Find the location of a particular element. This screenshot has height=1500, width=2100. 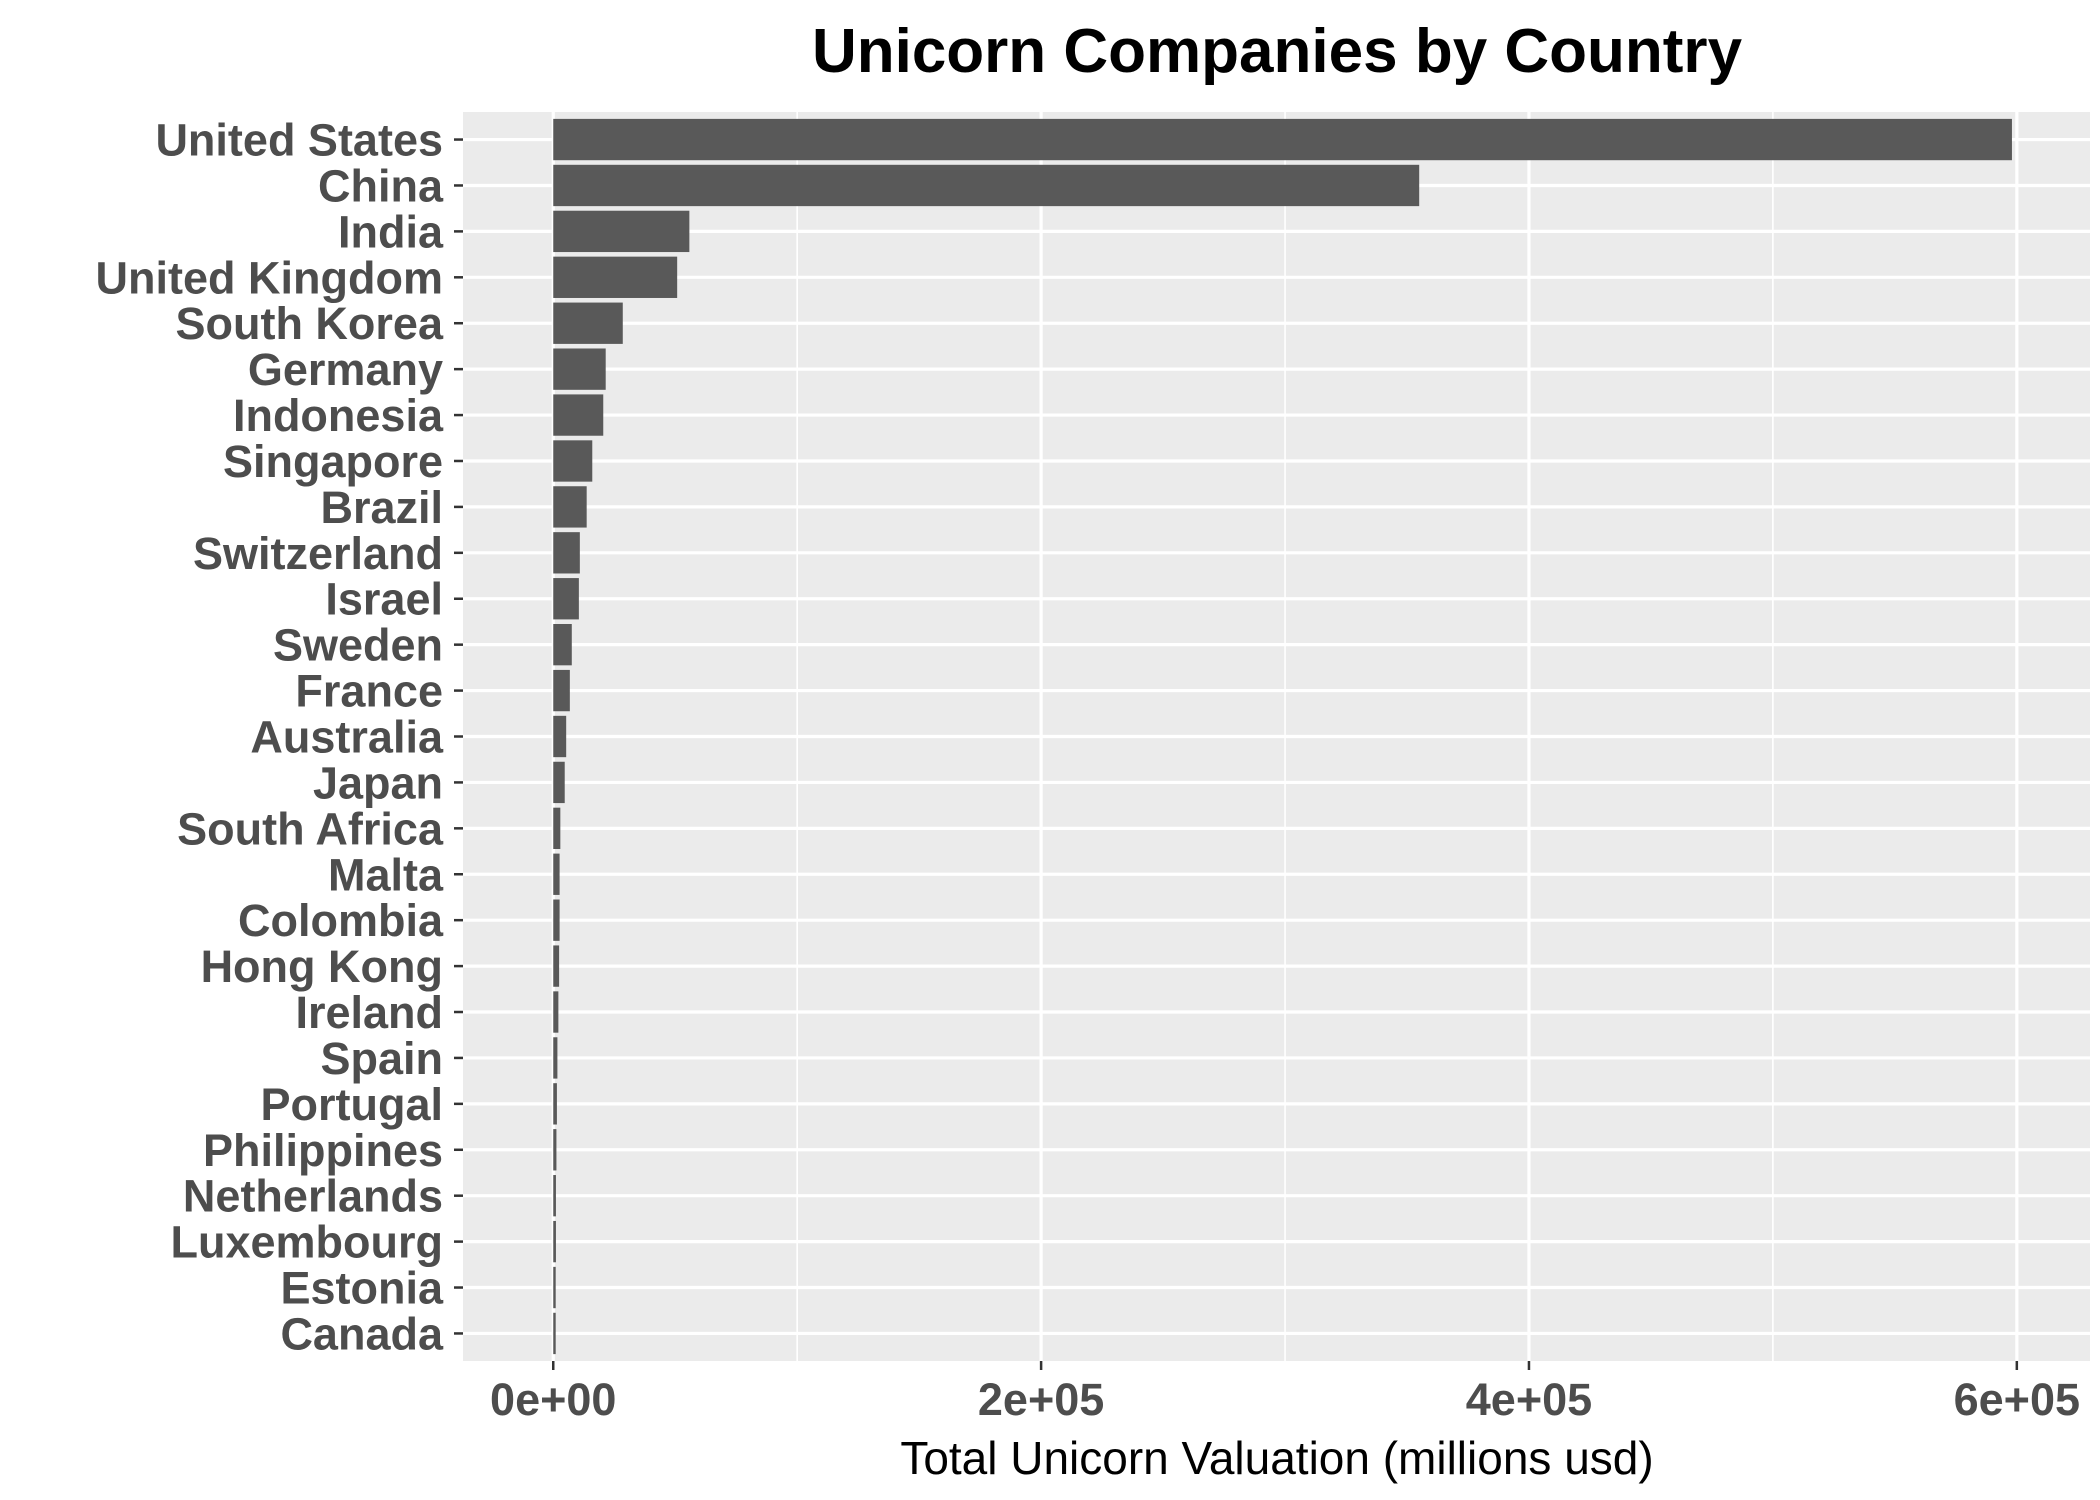

y-tick-label: Netherlands is located at coordinates (313, 1196).